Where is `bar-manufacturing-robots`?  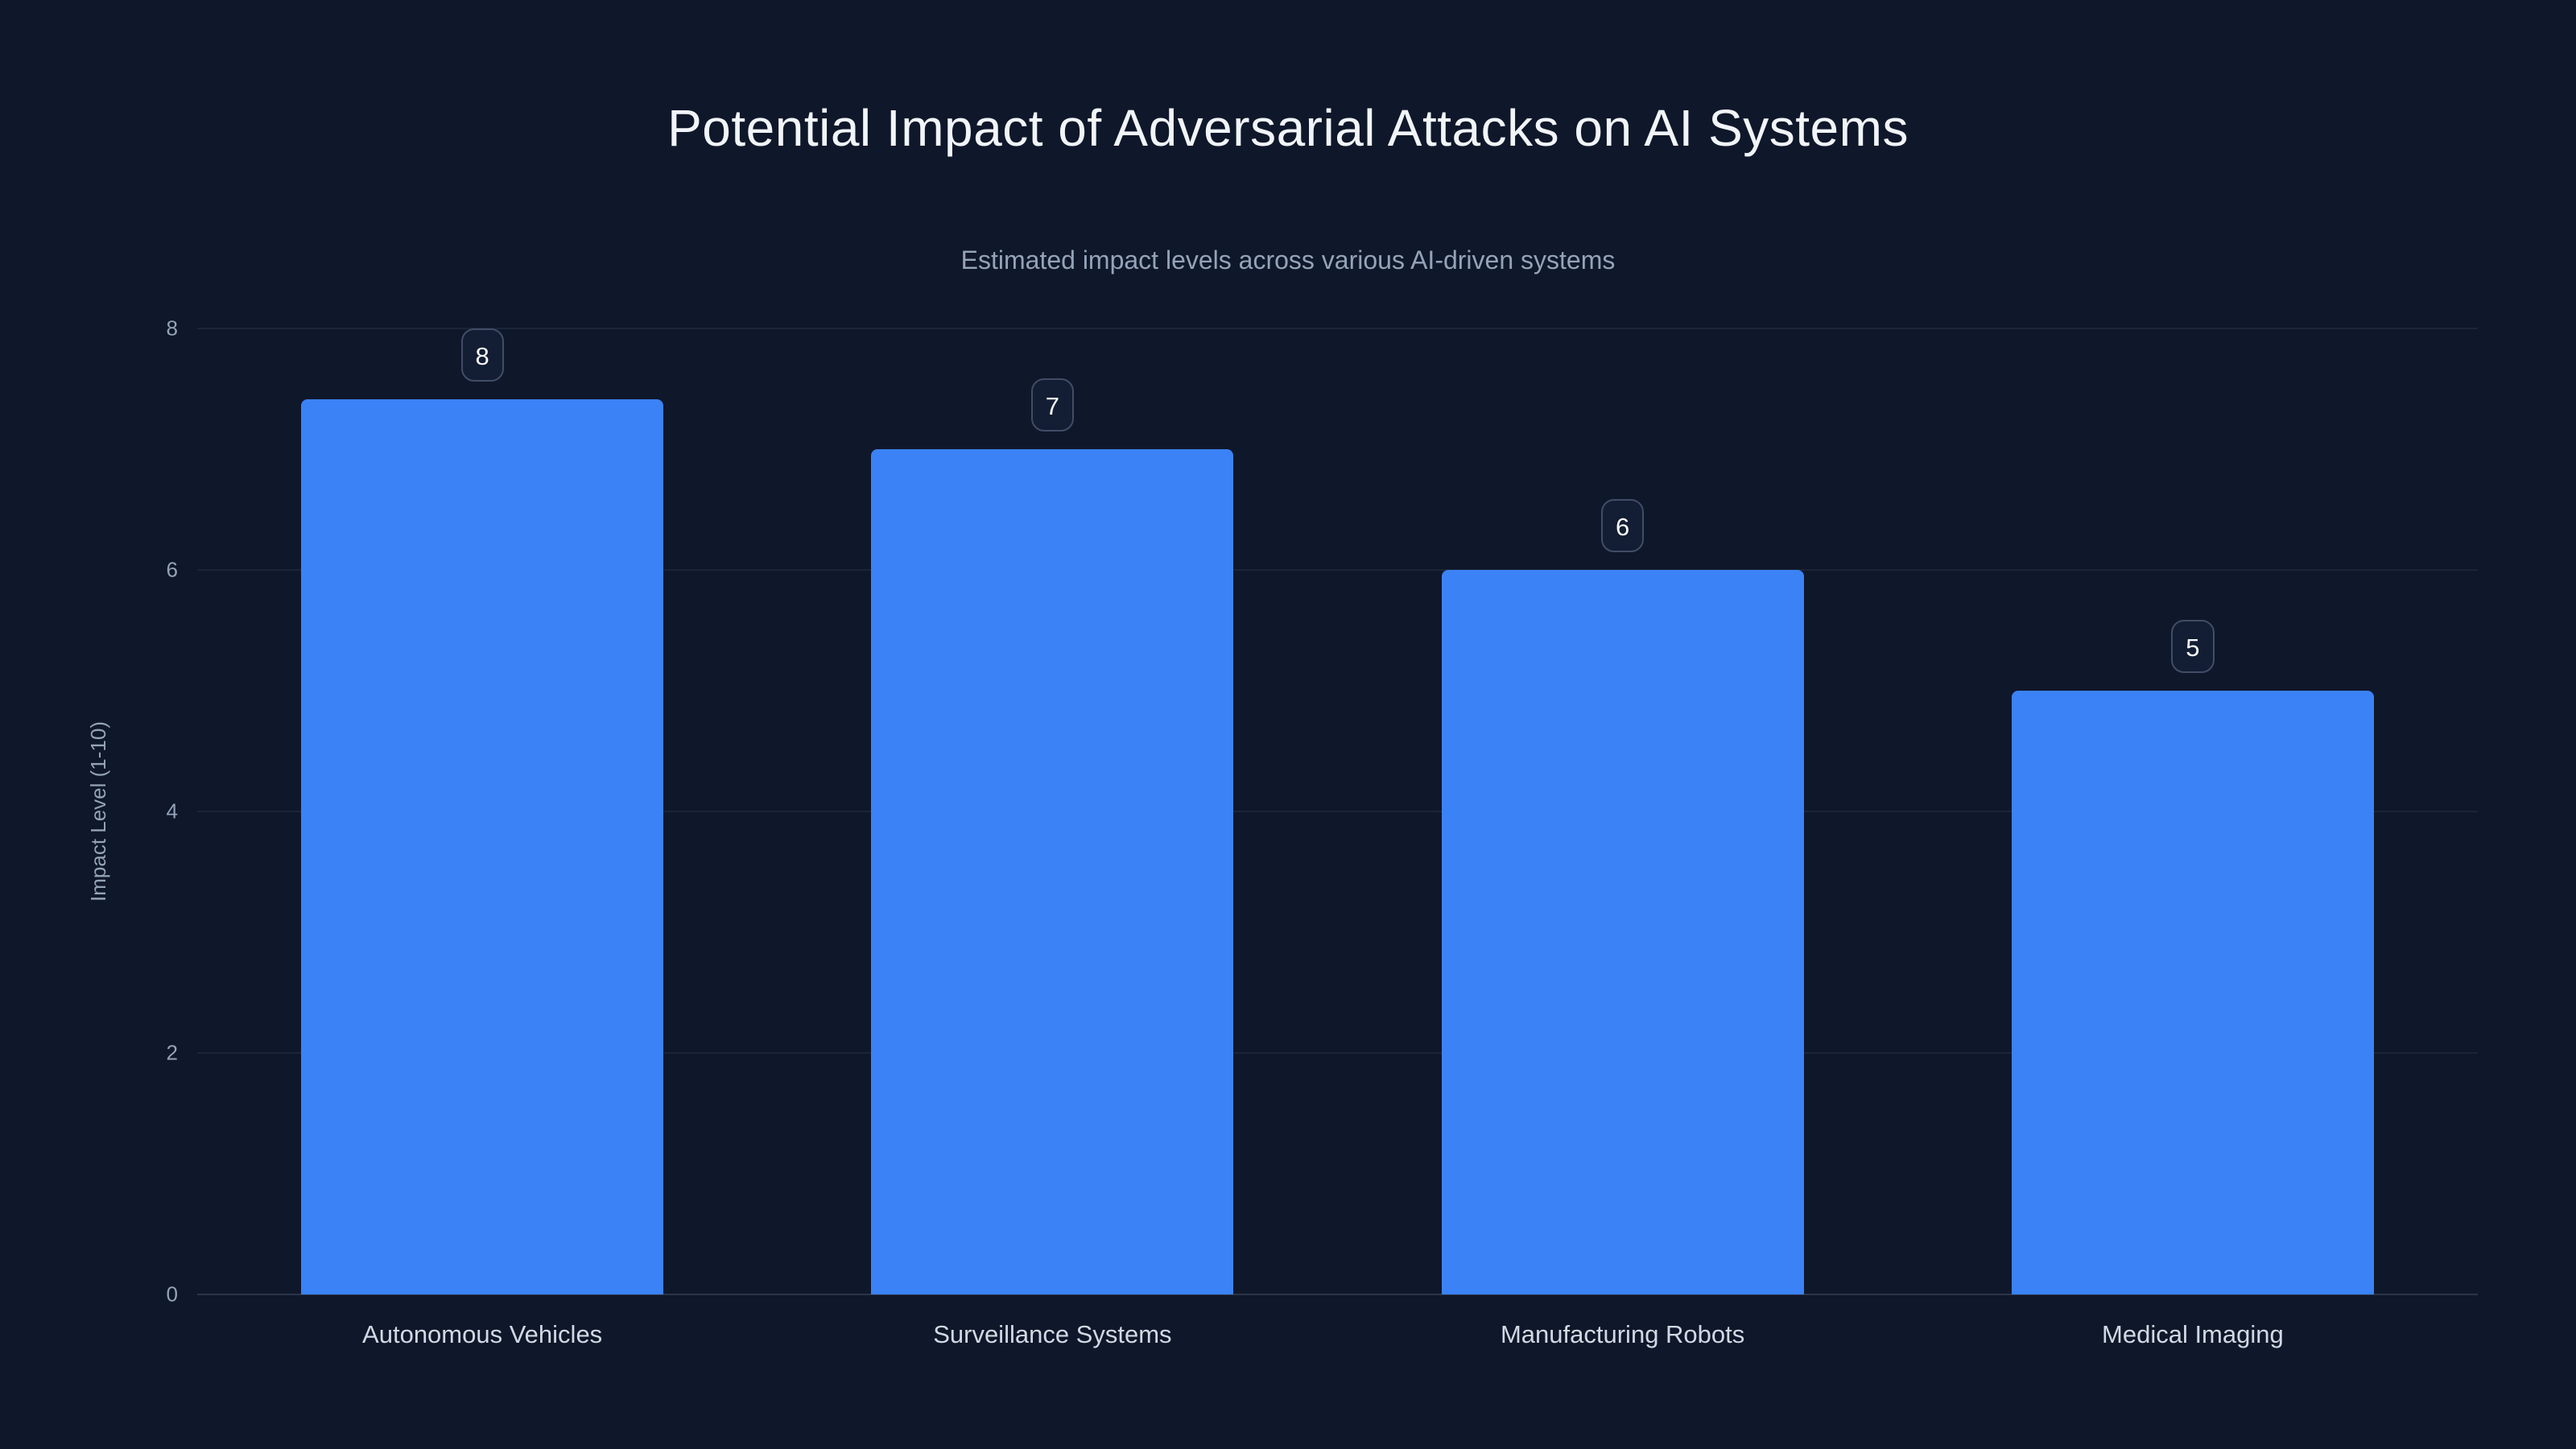
bar-manufacturing-robots is located at coordinates (1622, 932).